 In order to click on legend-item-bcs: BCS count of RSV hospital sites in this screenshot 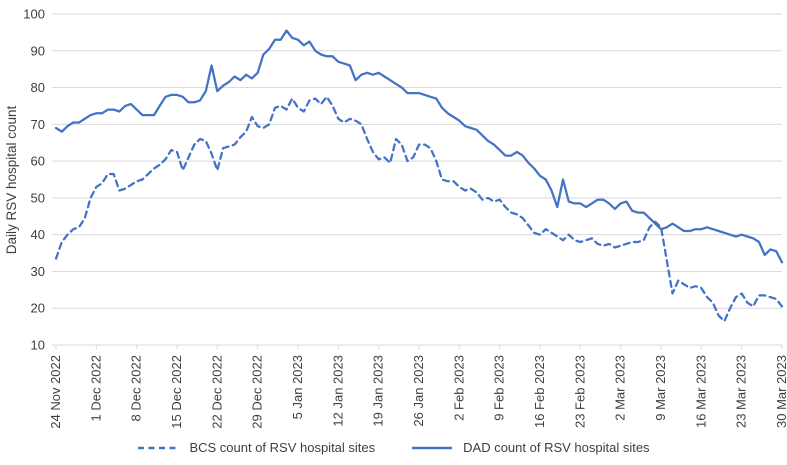, I will do `click(256, 447)`.